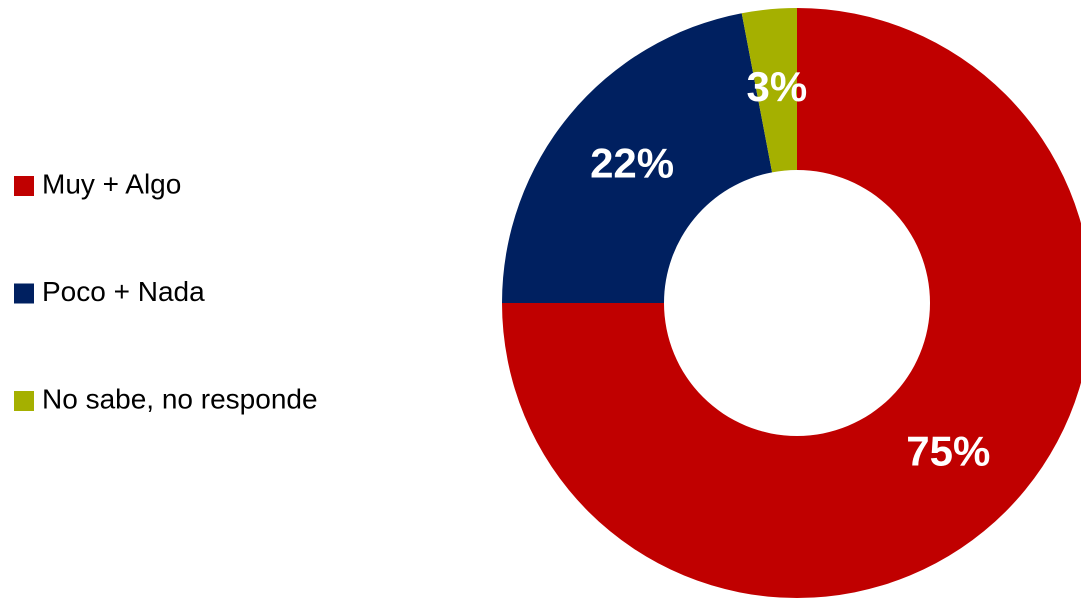 This screenshot has width=1081, height=600. What do you see at coordinates (111, 183) in the screenshot?
I see `legend-label: Muy + Algo` at bounding box center [111, 183].